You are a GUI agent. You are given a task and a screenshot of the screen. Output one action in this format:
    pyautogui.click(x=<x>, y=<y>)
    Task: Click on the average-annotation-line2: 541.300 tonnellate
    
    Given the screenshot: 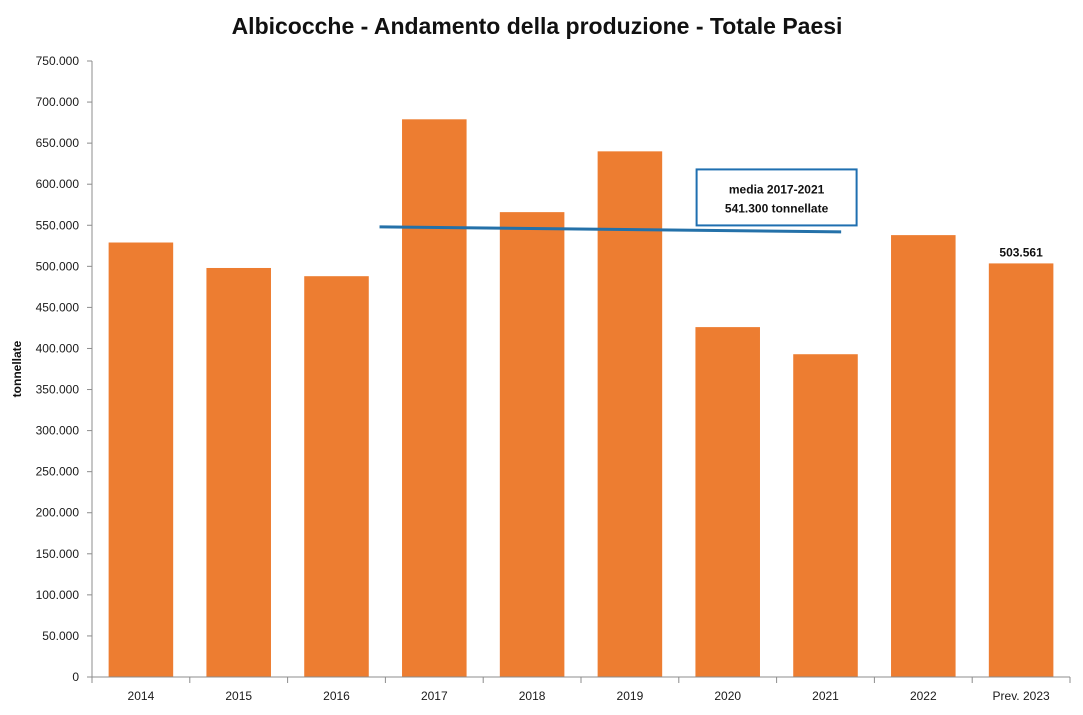 What is the action you would take?
    pyautogui.click(x=777, y=208)
    